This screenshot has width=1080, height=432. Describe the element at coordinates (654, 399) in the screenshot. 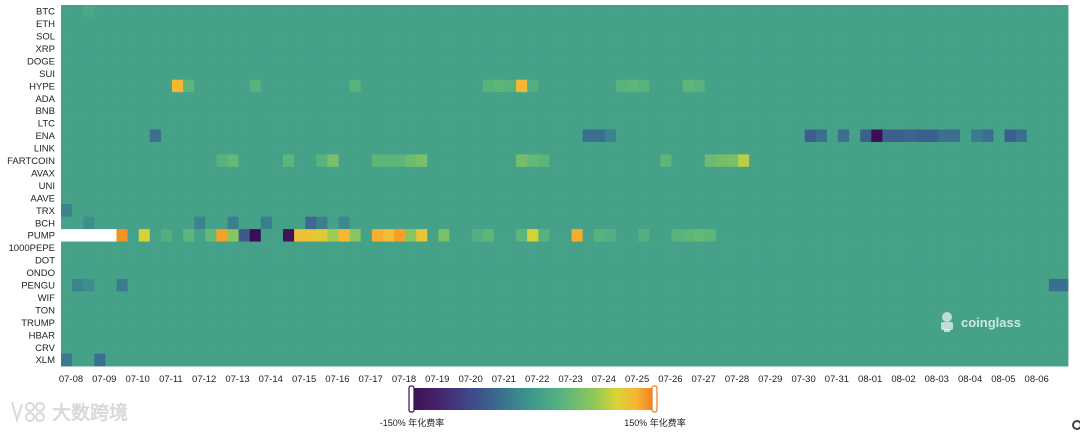

I see `colorbar-max-handle` at that location.